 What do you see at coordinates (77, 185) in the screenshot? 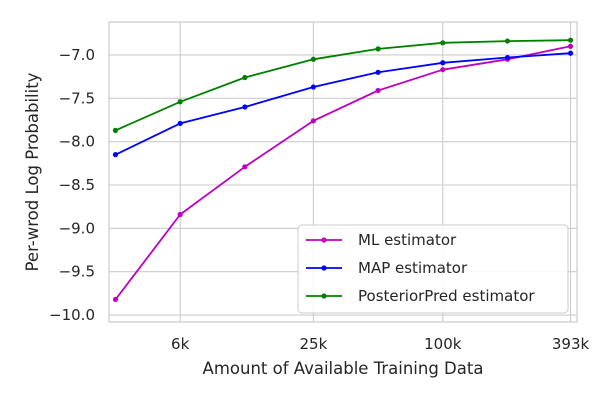
I see `y-tick-label: −8.5` at bounding box center [77, 185].